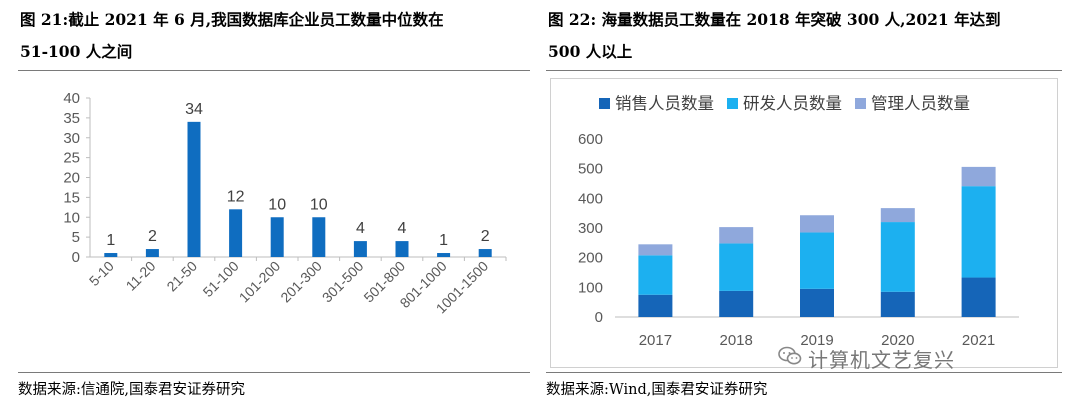 This screenshot has width=1080, height=412. I want to click on left-bottom-rule, so click(274, 372).